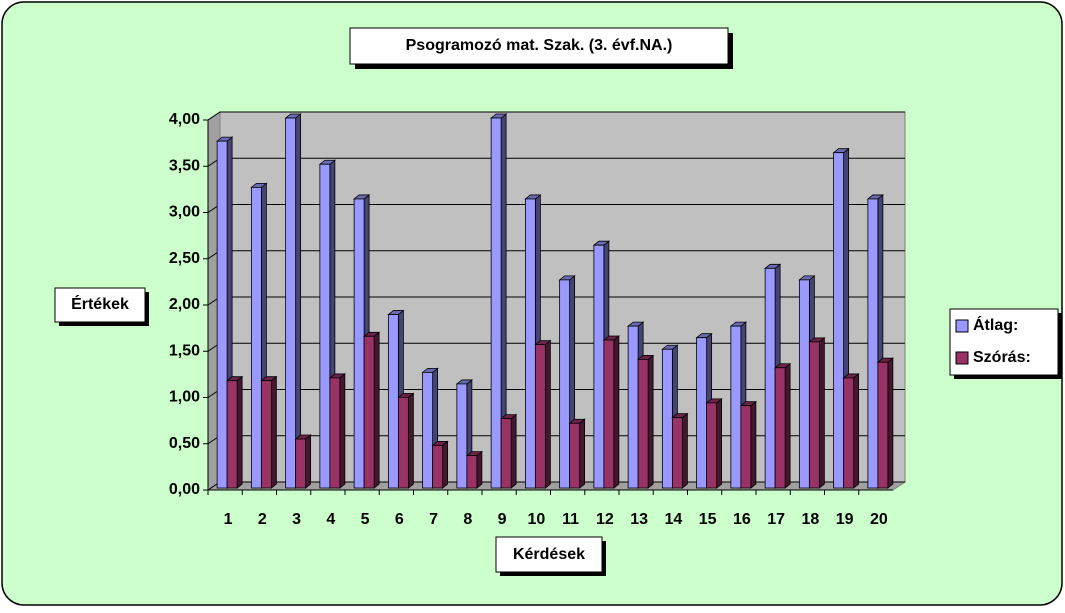 Image resolution: width=1065 pixels, height=613 pixels. Describe the element at coordinates (810, 519) in the screenshot. I see `x-tick-label: 18` at that location.